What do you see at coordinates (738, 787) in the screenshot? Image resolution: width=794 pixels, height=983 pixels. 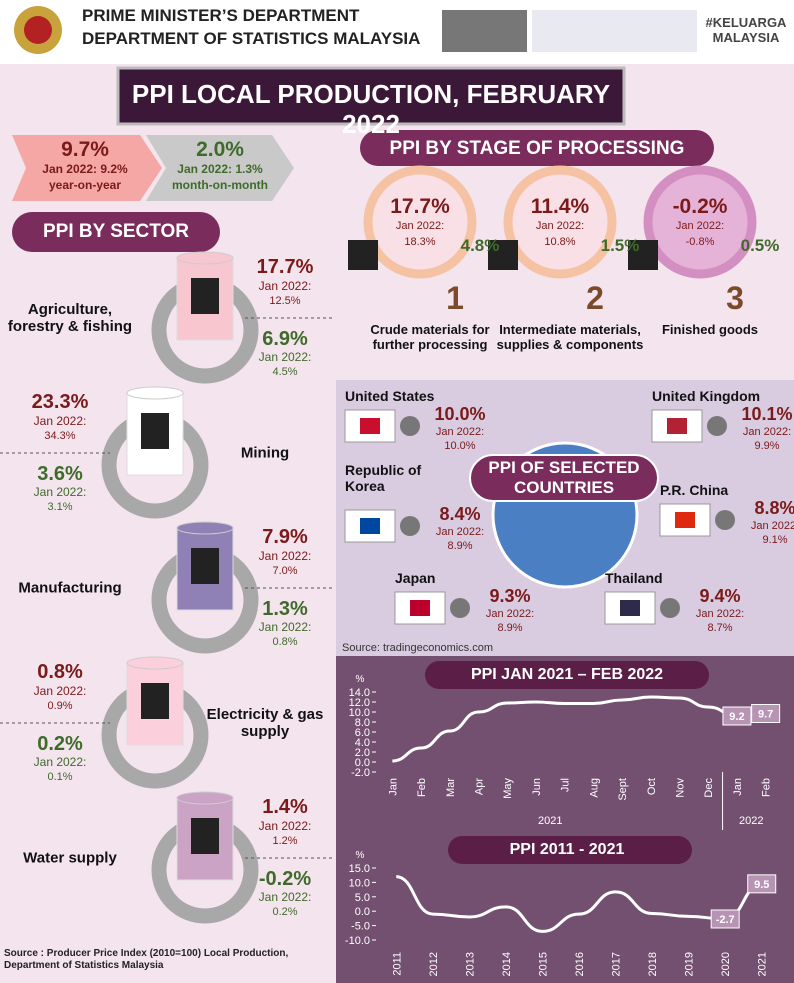 I see `x-tick-label: Jan` at bounding box center [738, 787].